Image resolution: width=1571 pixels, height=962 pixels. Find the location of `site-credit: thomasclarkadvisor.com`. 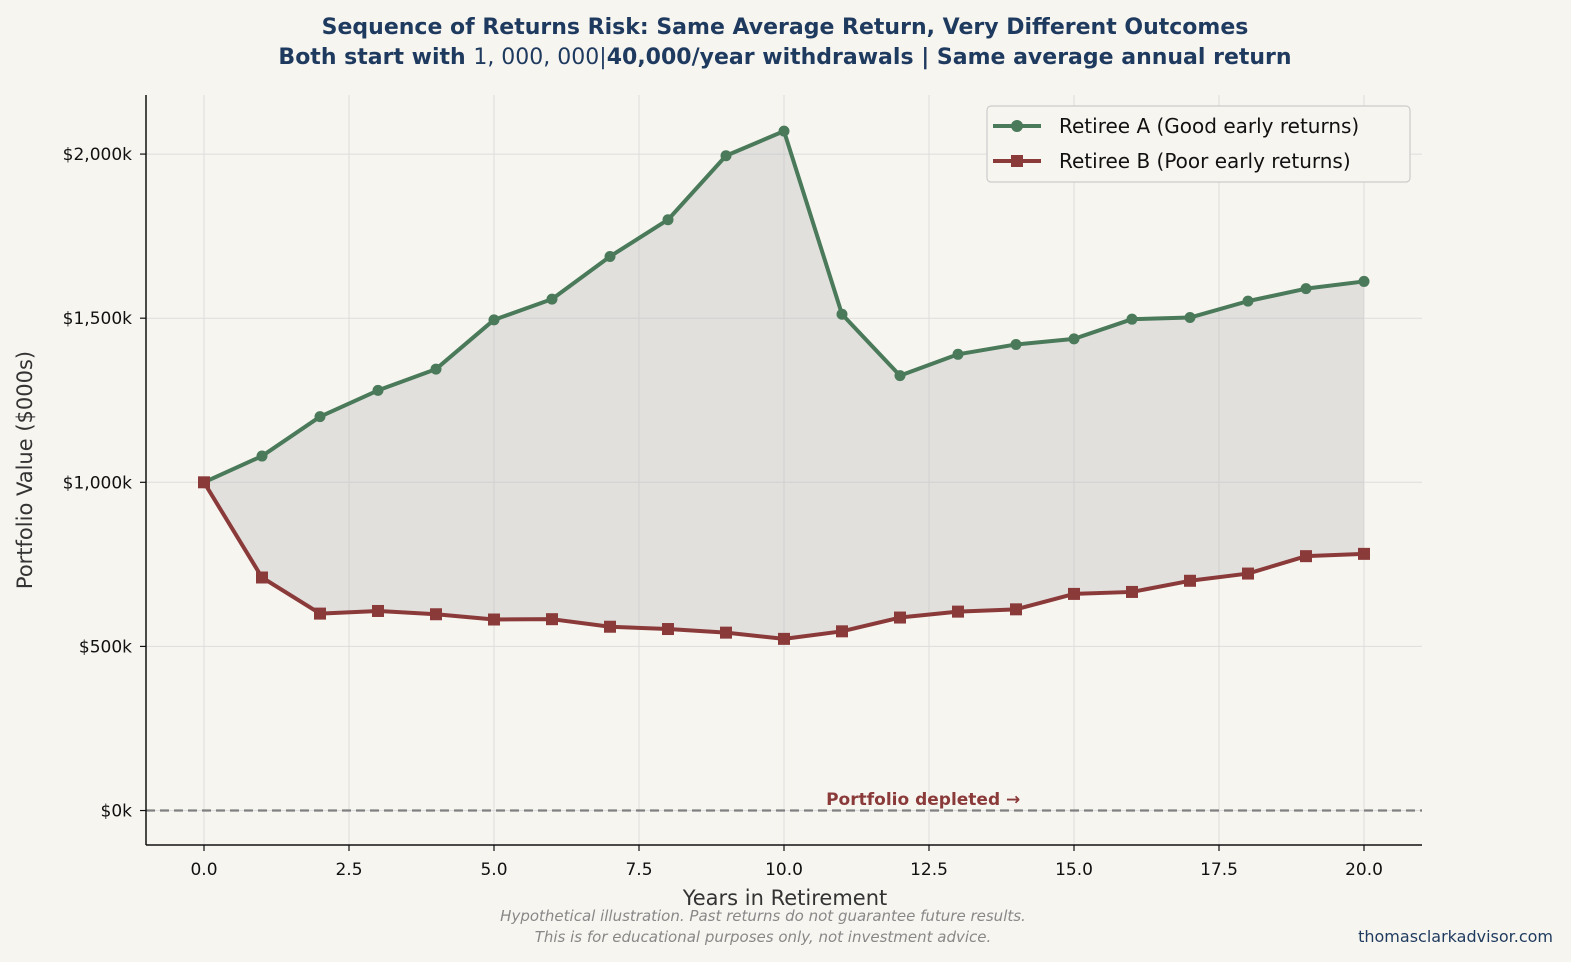

site-credit: thomasclarkadvisor.com is located at coordinates (1455, 936).